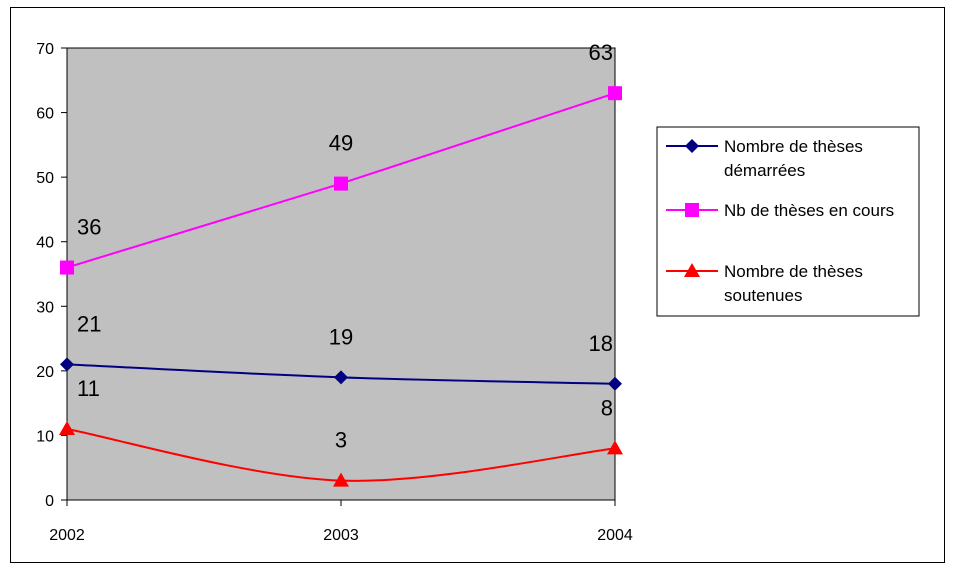  Describe the element at coordinates (67, 535) in the screenshot. I see `x-tick-label: 2002` at that location.